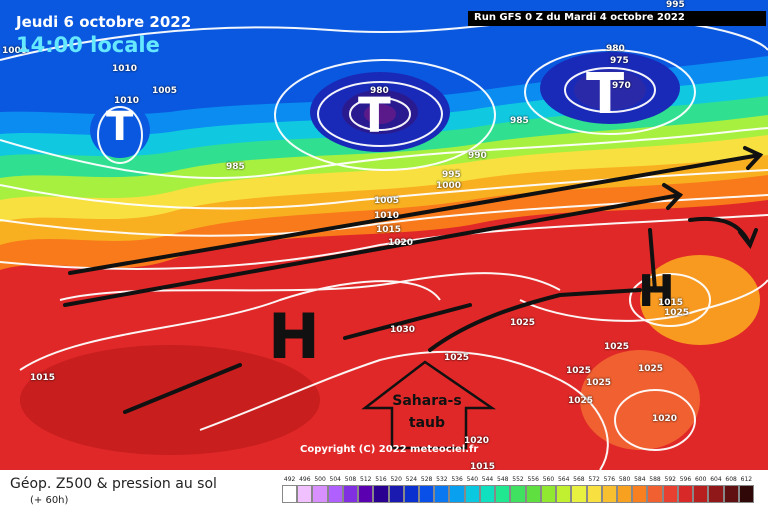 The width and height of the screenshot is (768, 512). What do you see at coordinates (396, 479) in the screenshot?
I see `scale-value-label: 520` at bounding box center [396, 479].